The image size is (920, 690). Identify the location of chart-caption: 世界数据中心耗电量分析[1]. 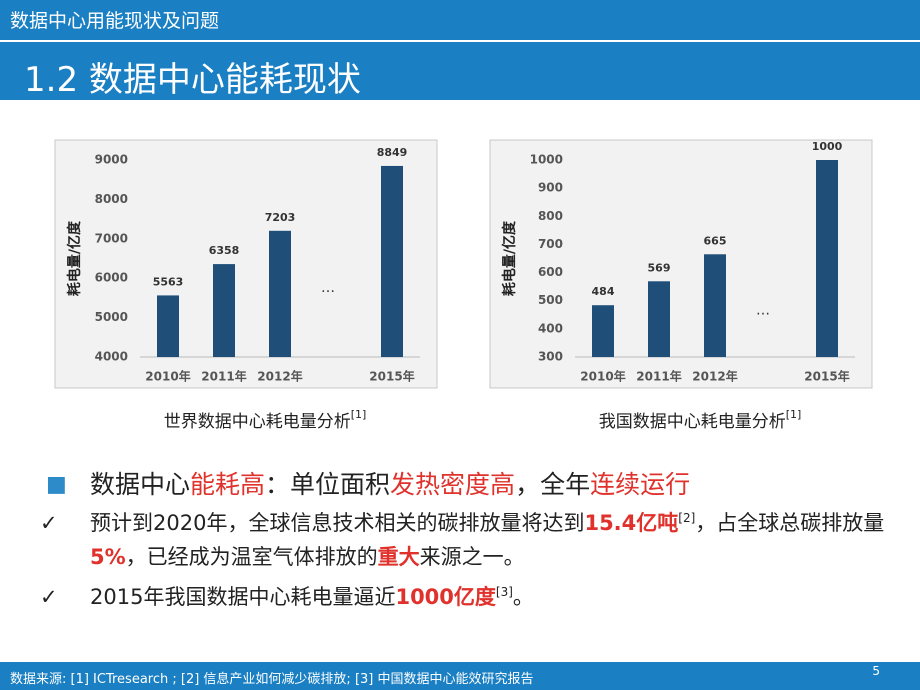
(265, 420).